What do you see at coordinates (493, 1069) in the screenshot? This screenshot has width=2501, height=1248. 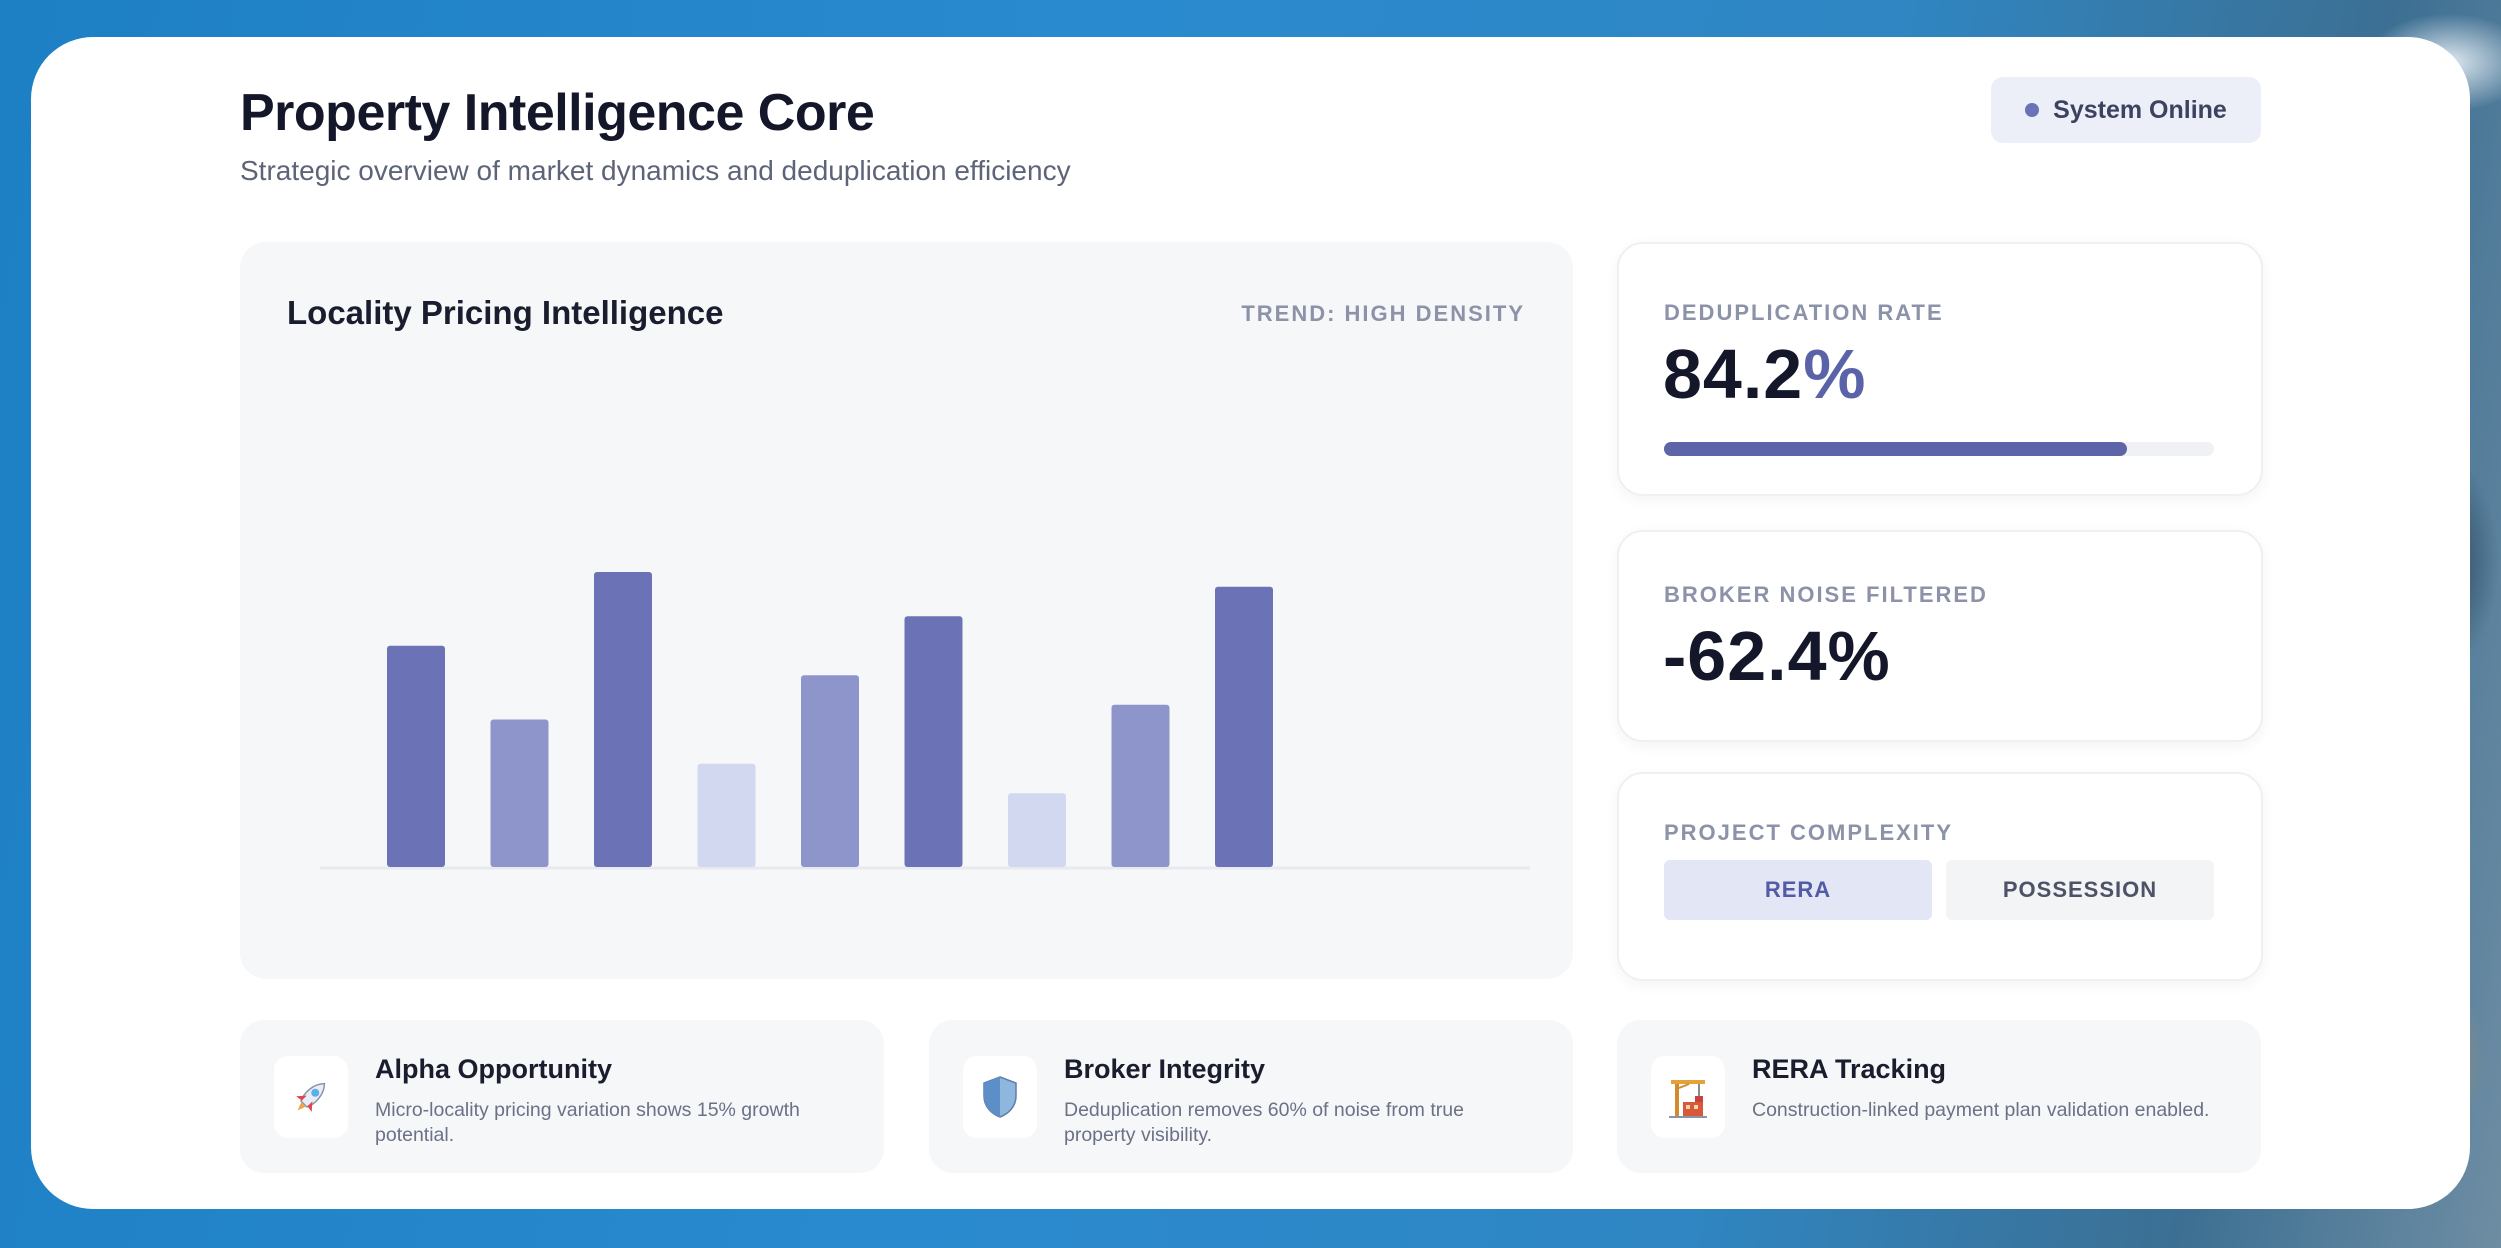 I see `feature-title: Alpha Opportunity` at bounding box center [493, 1069].